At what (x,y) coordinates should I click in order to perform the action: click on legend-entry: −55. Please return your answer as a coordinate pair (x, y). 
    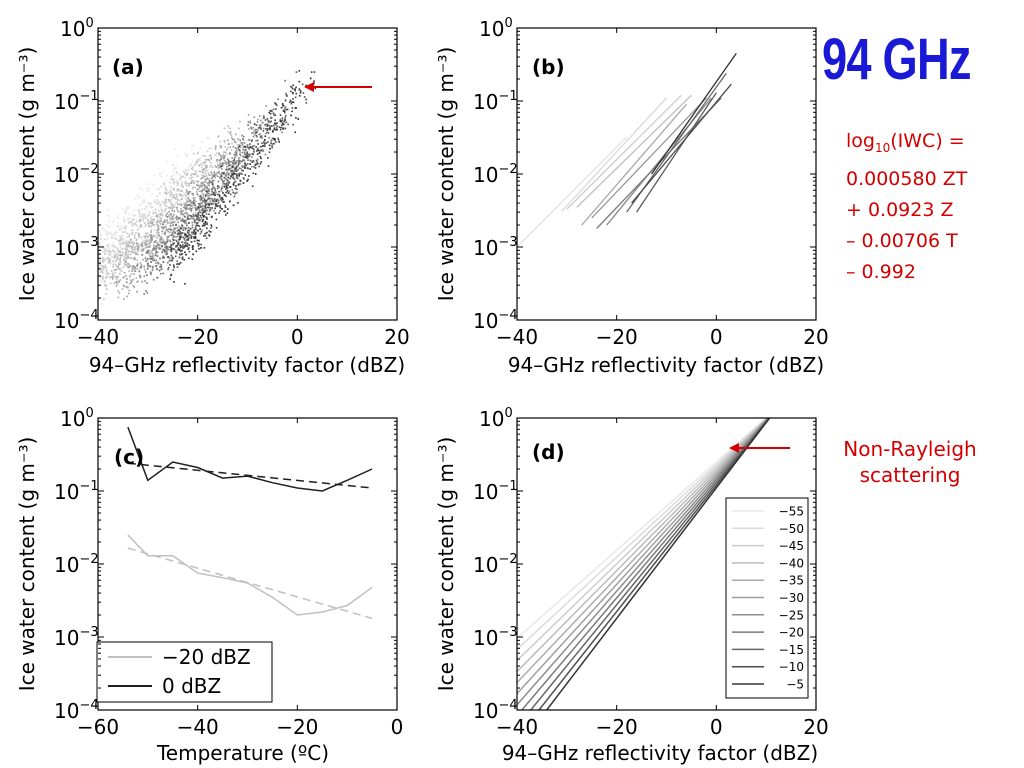
    Looking at the image, I should click on (791, 512).